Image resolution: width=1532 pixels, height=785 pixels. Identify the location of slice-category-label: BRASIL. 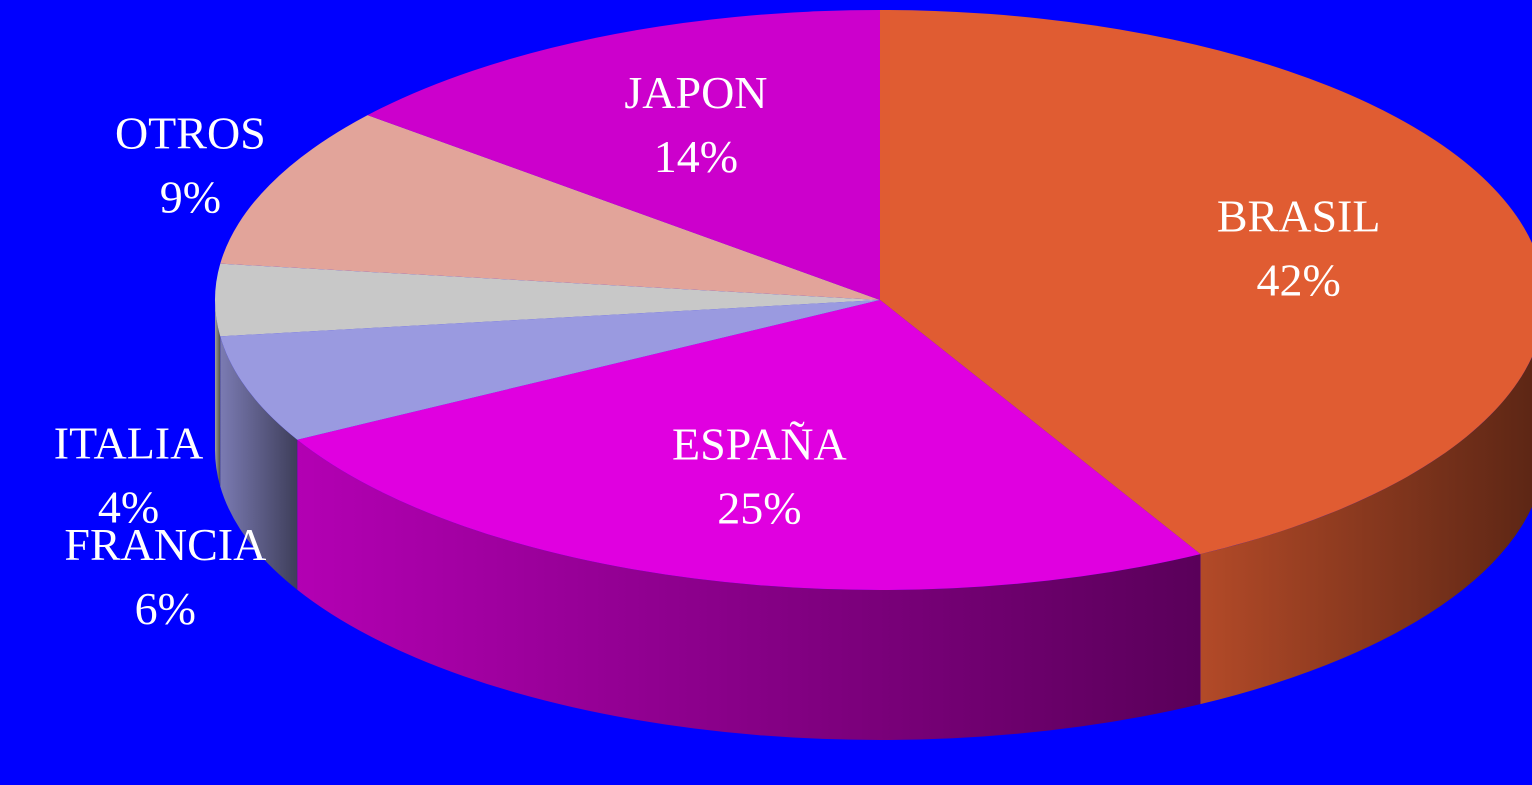
(1299, 216).